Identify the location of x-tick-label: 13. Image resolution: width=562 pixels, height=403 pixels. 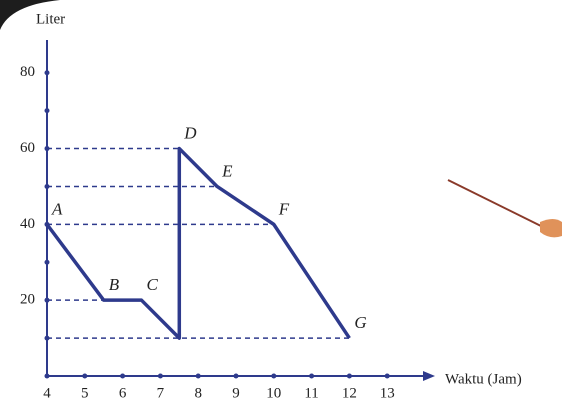
(387, 393).